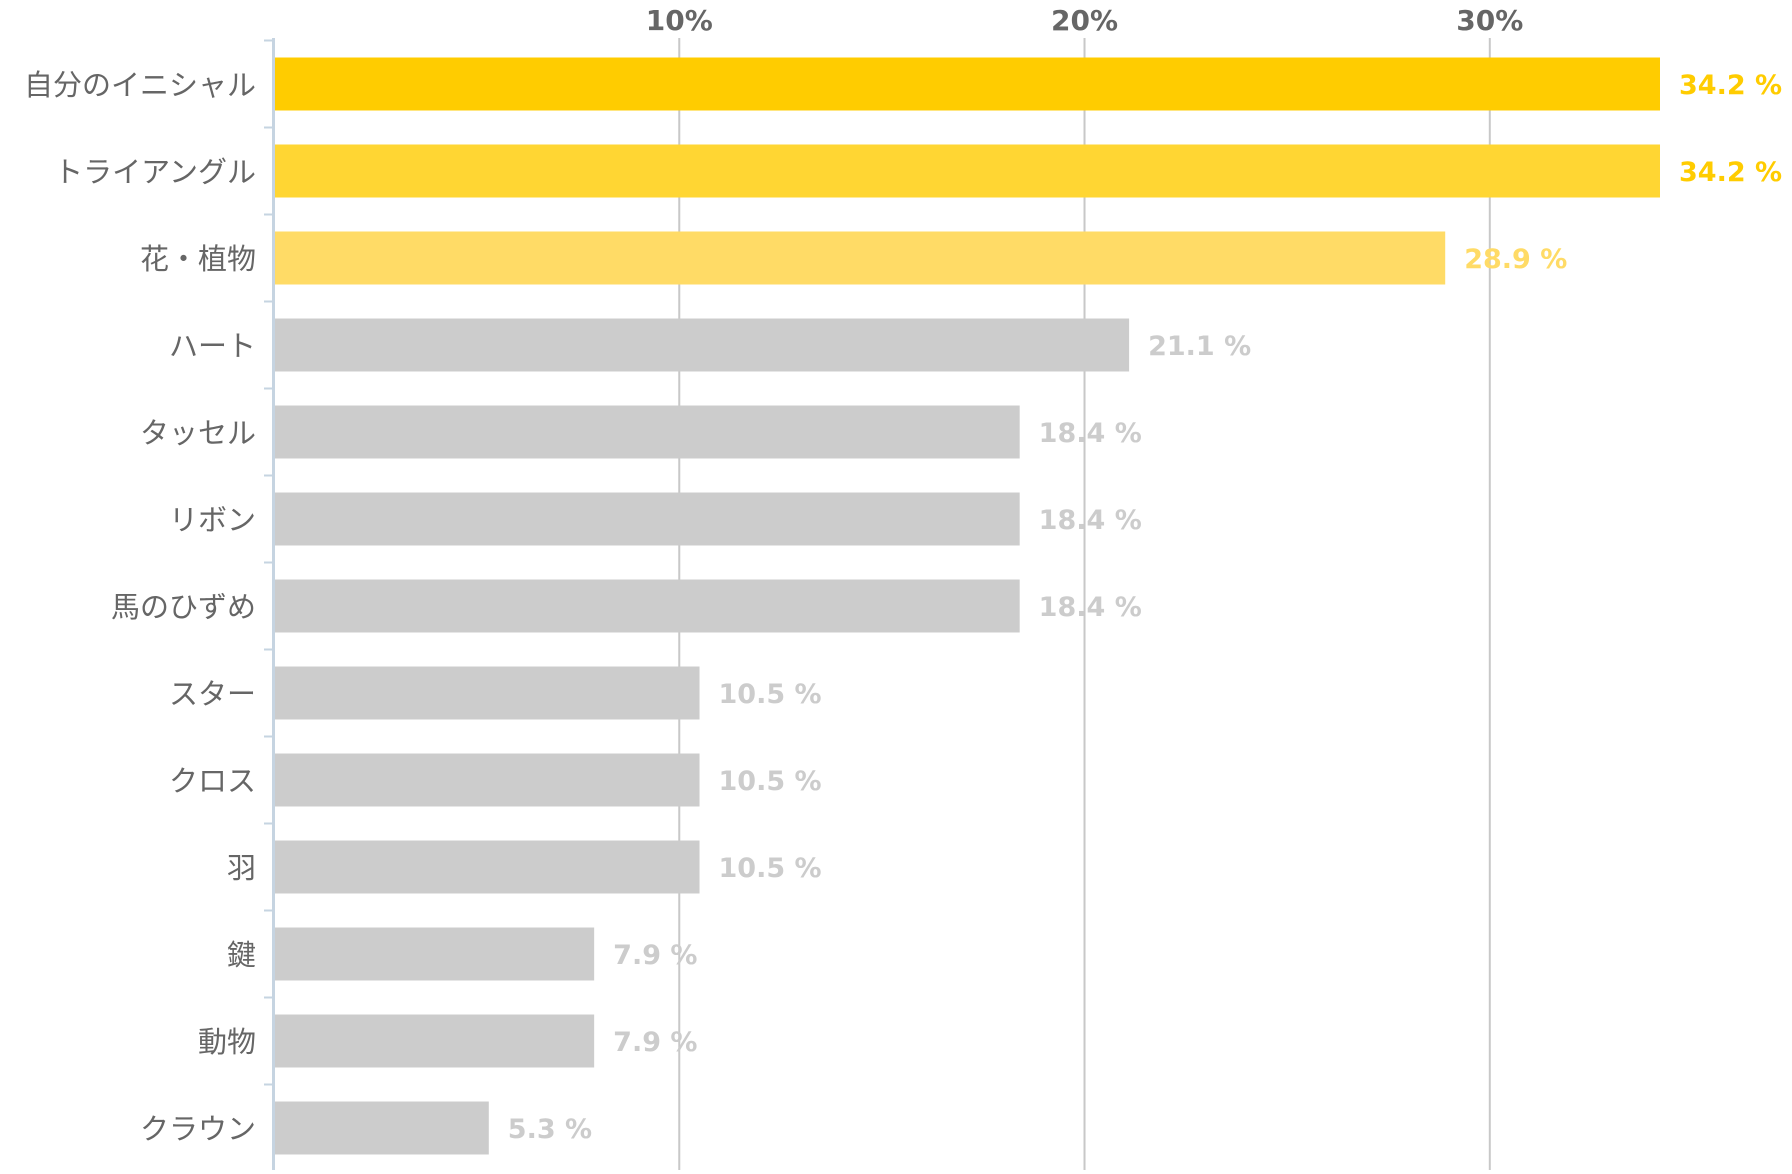  I want to click on x-tick-label: 10%, so click(679, 20).